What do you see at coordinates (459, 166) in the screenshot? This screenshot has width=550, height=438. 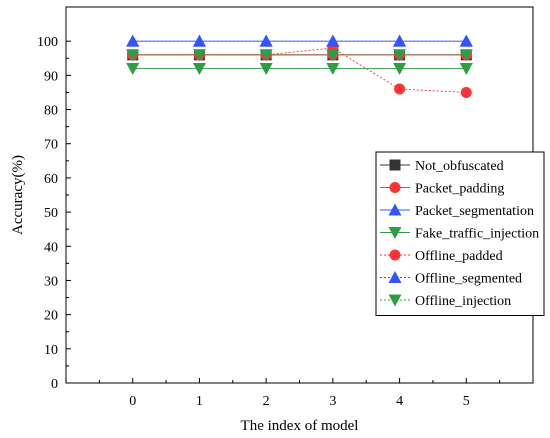 I see `legend-label-not-obfuscated: Not_obfuscated` at bounding box center [459, 166].